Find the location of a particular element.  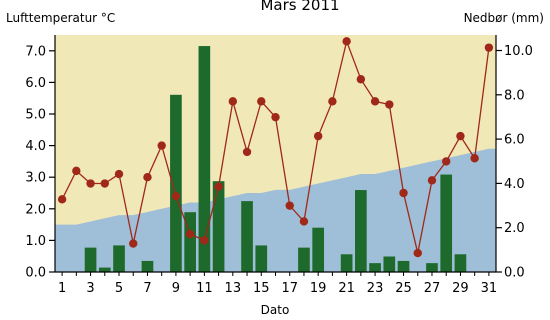

x-axis-tick-label: 31 is located at coordinates (489, 288).